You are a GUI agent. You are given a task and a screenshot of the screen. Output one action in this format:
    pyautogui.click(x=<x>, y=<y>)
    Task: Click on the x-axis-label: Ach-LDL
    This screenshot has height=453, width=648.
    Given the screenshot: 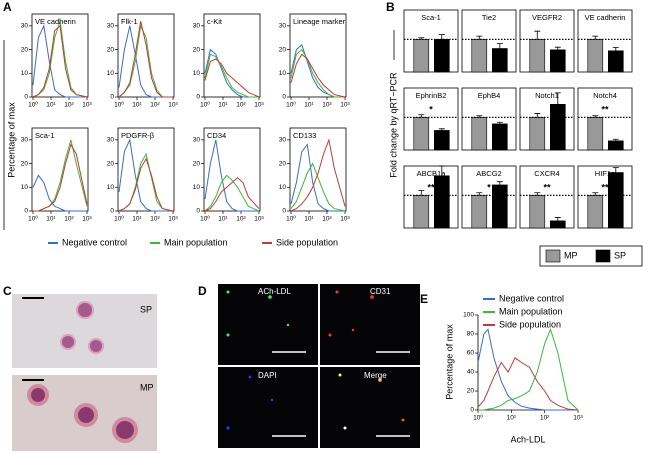 What is the action you would take?
    pyautogui.click(x=527, y=439)
    